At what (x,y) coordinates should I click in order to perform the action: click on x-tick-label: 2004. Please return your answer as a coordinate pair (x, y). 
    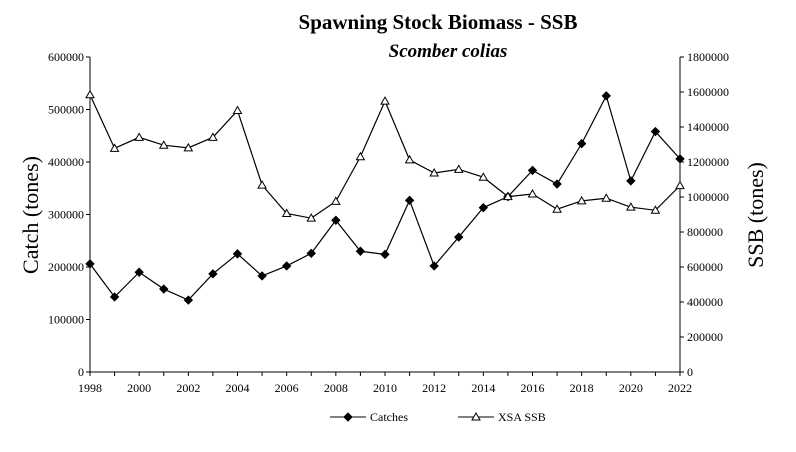
    Looking at the image, I should click on (238, 388).